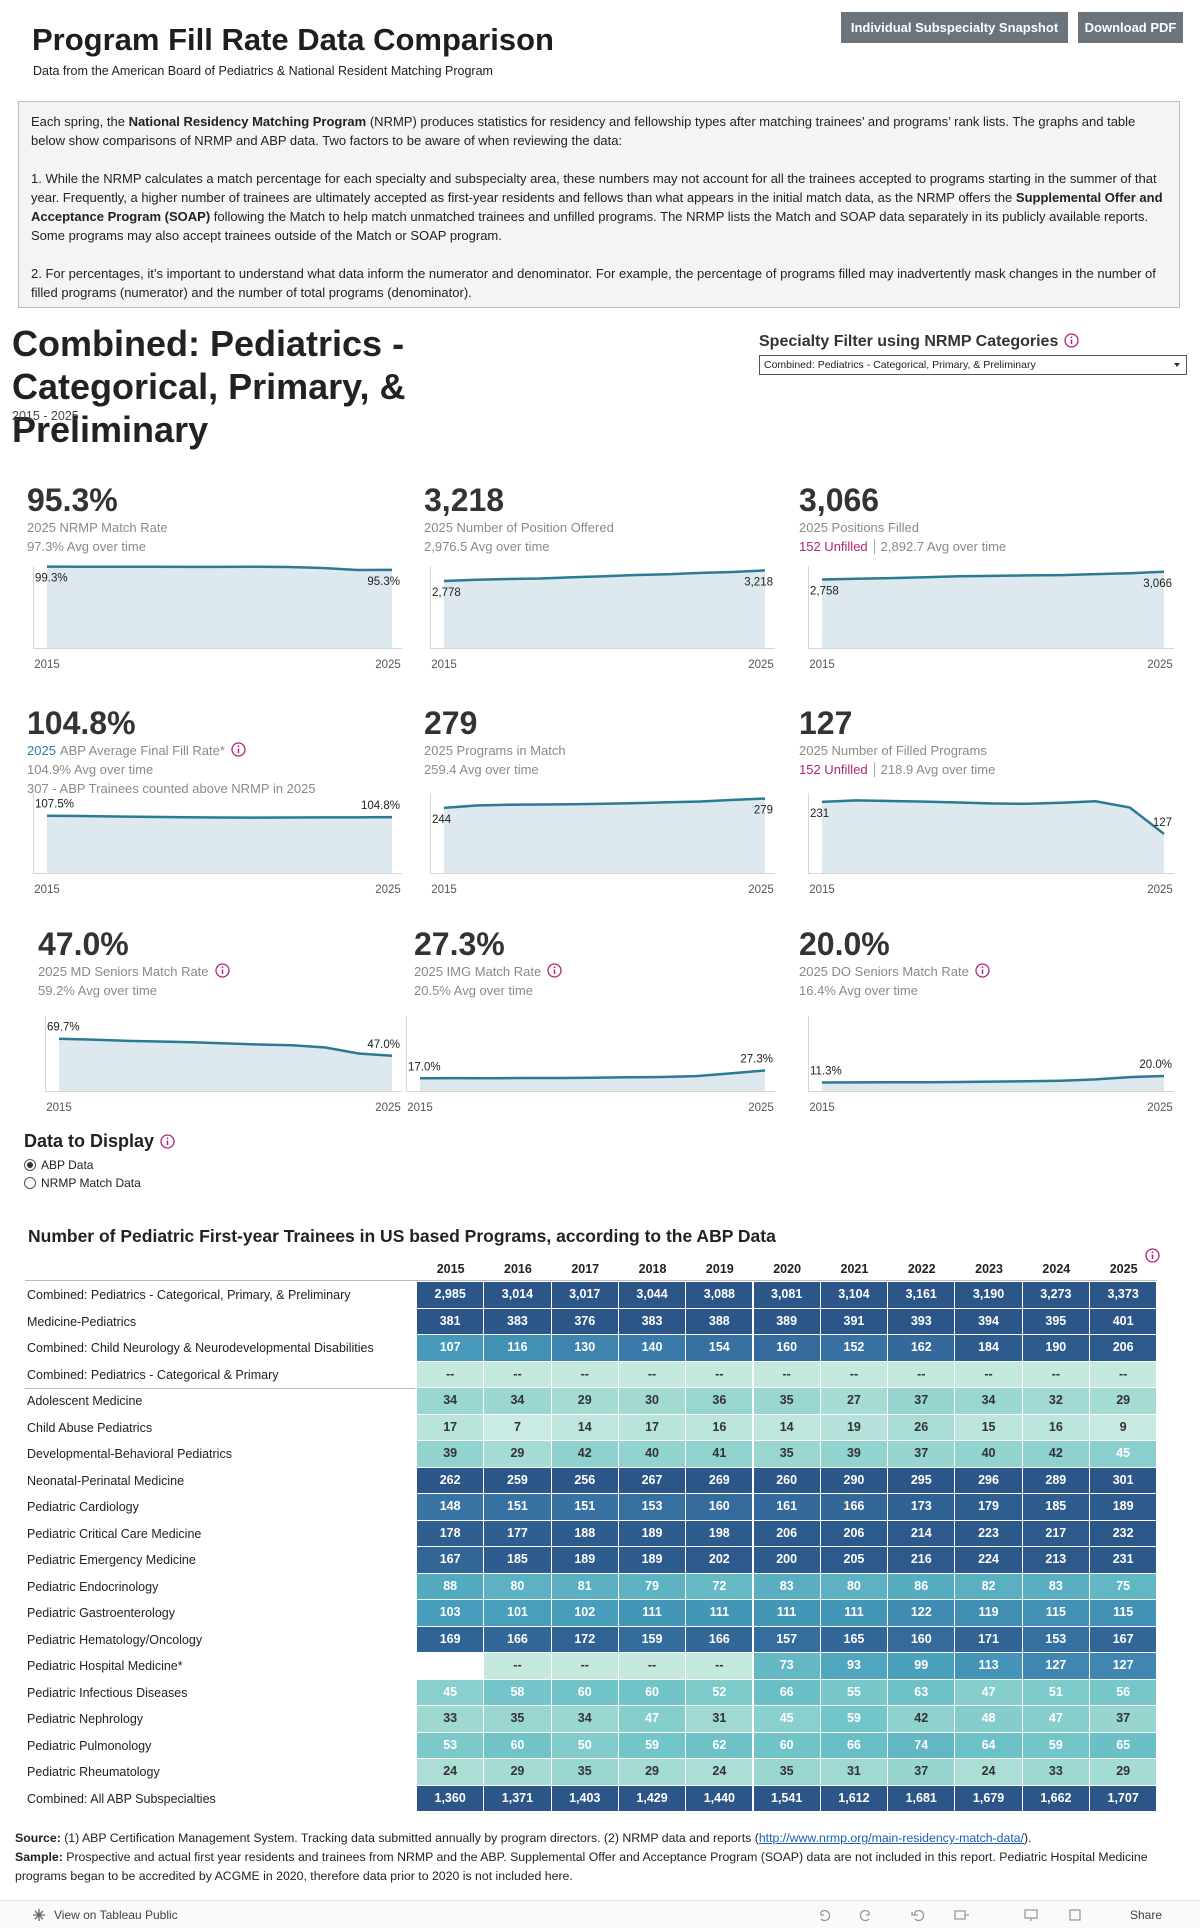 The image size is (1200, 1928). I want to click on table-cell: 177, so click(517, 1533).